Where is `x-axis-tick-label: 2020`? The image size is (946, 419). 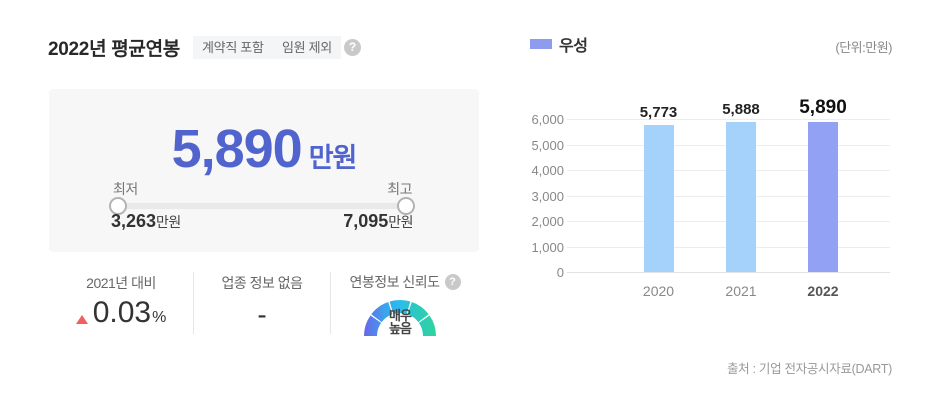
x-axis-tick-label: 2020 is located at coordinates (658, 291).